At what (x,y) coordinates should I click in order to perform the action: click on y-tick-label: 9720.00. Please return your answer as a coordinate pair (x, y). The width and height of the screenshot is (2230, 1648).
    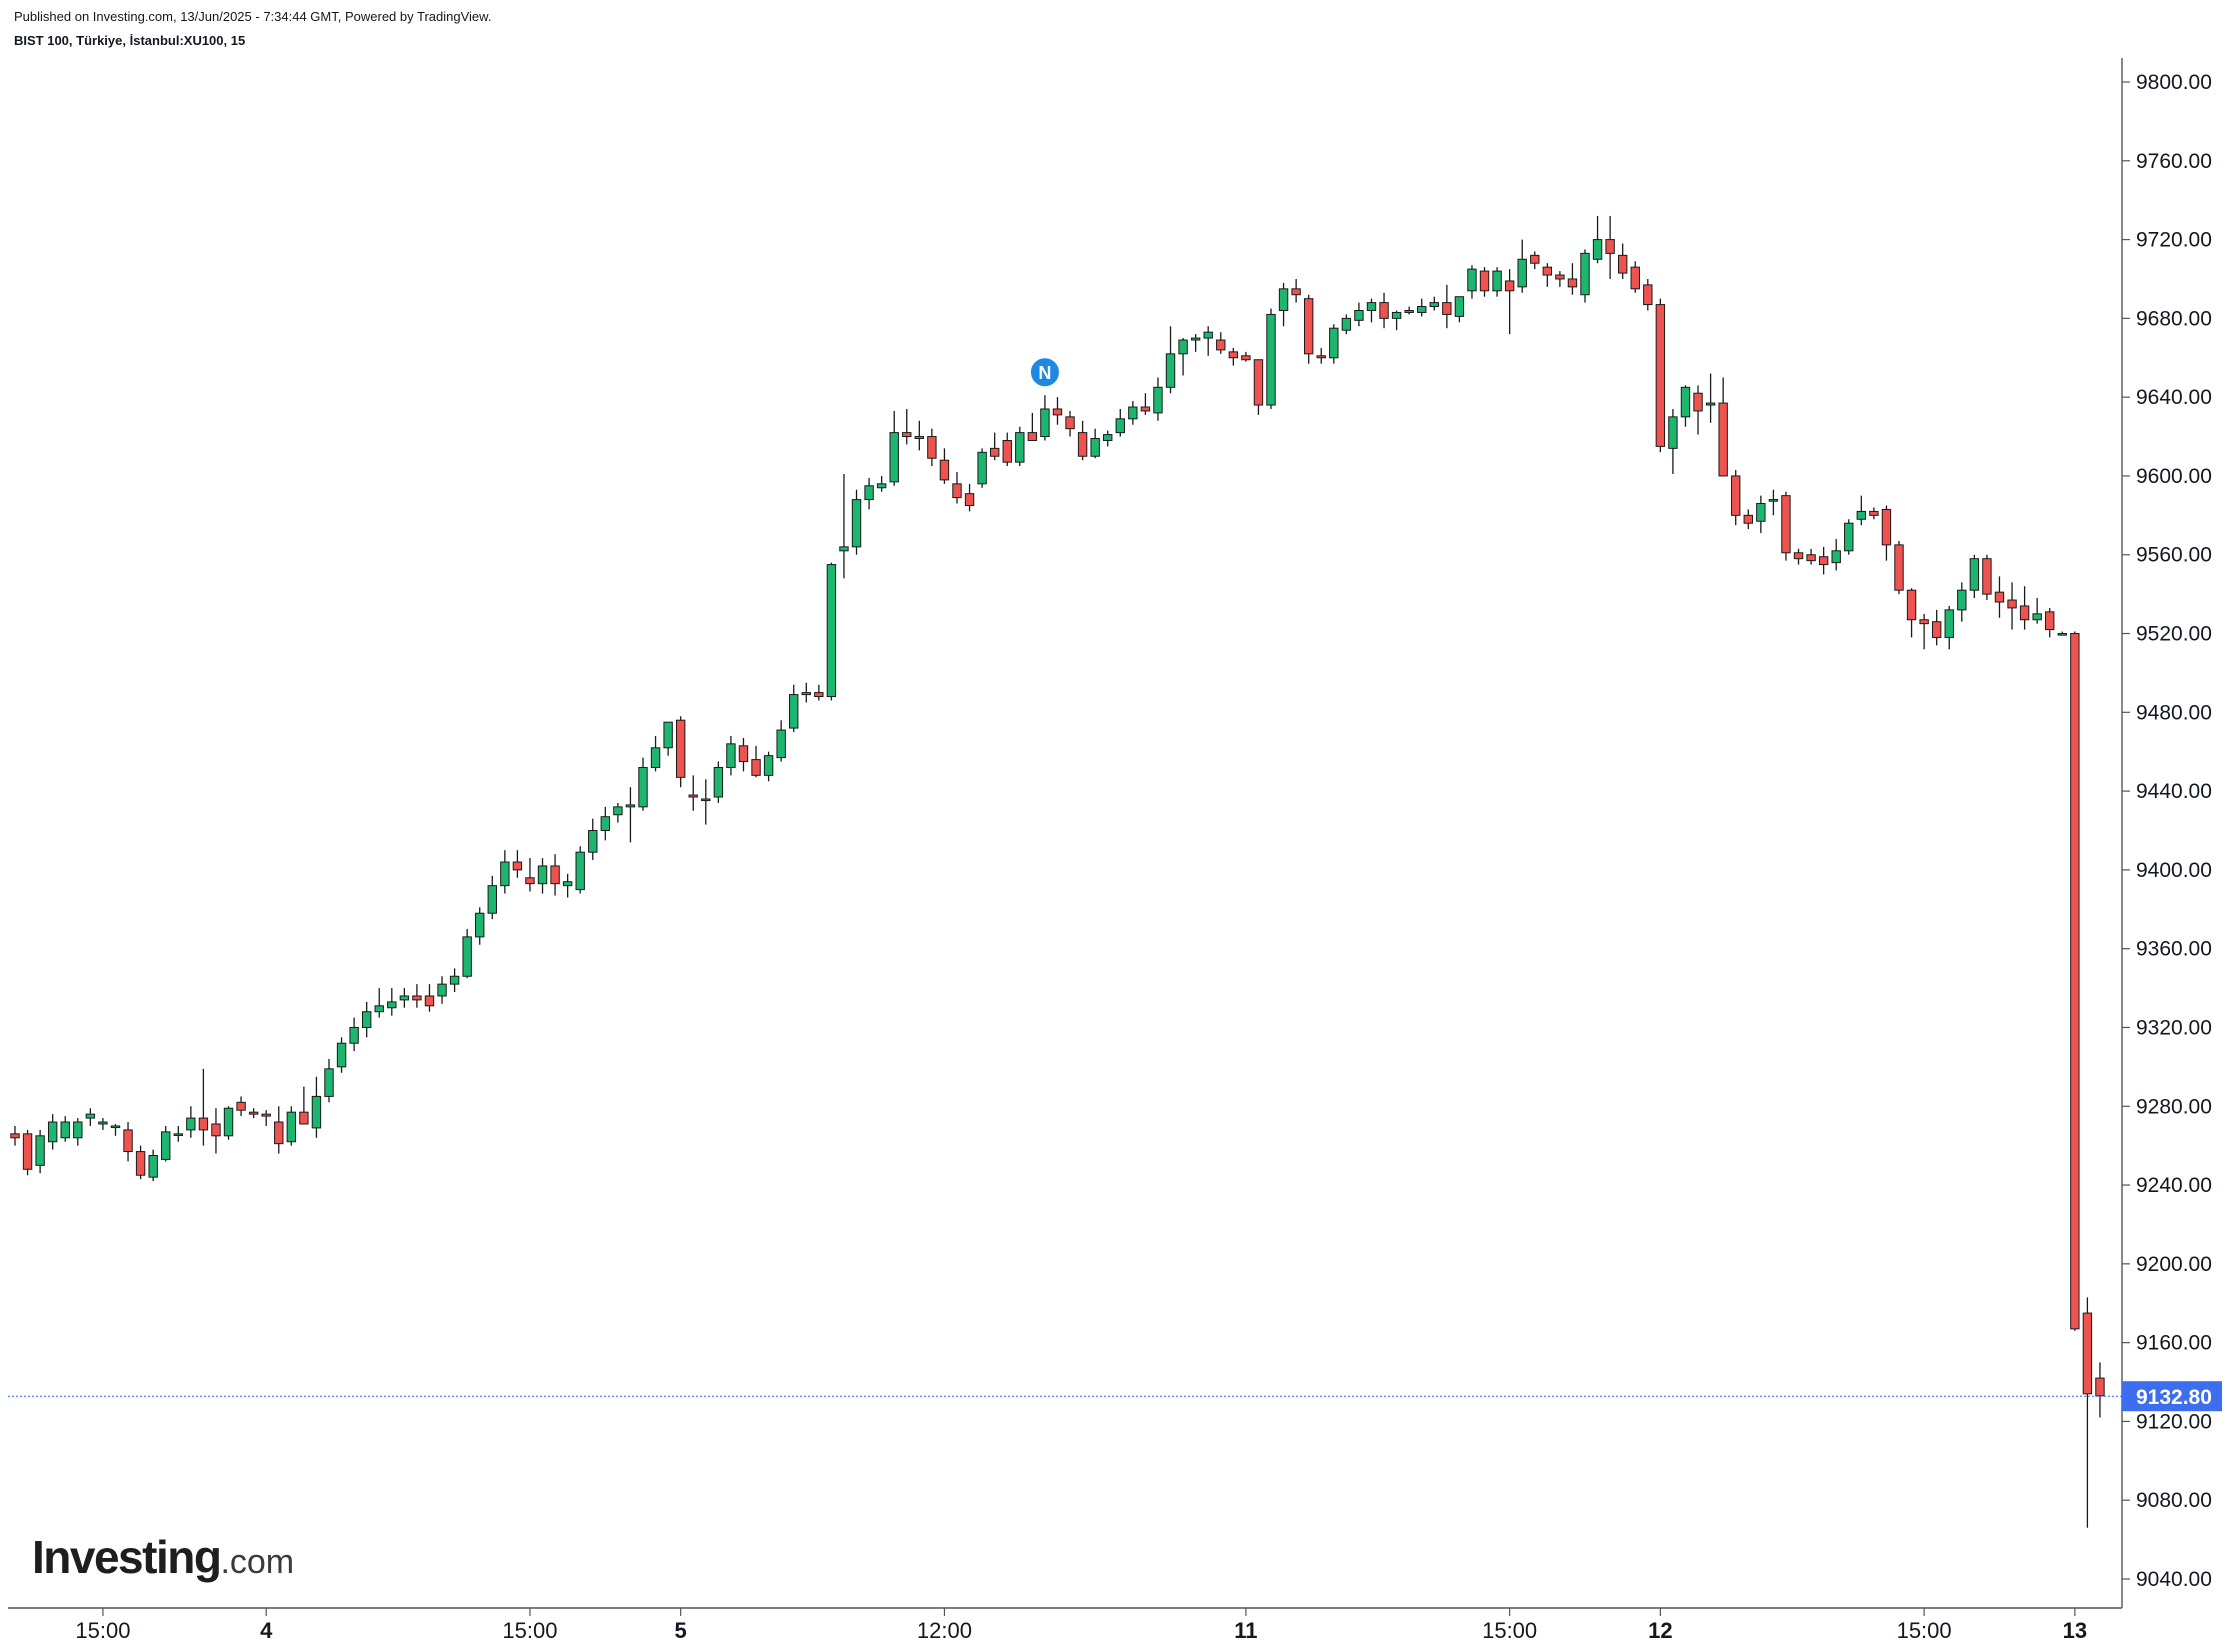
    Looking at the image, I should click on (2174, 240).